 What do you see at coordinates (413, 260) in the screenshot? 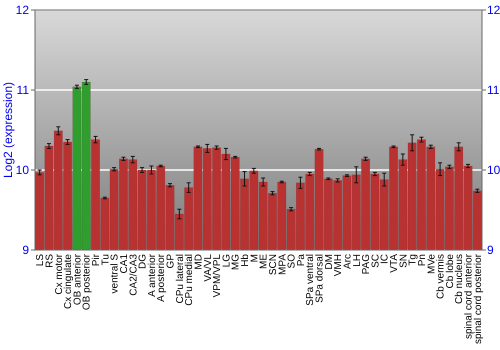
I see `x-tick-label: Tg` at bounding box center [413, 260].